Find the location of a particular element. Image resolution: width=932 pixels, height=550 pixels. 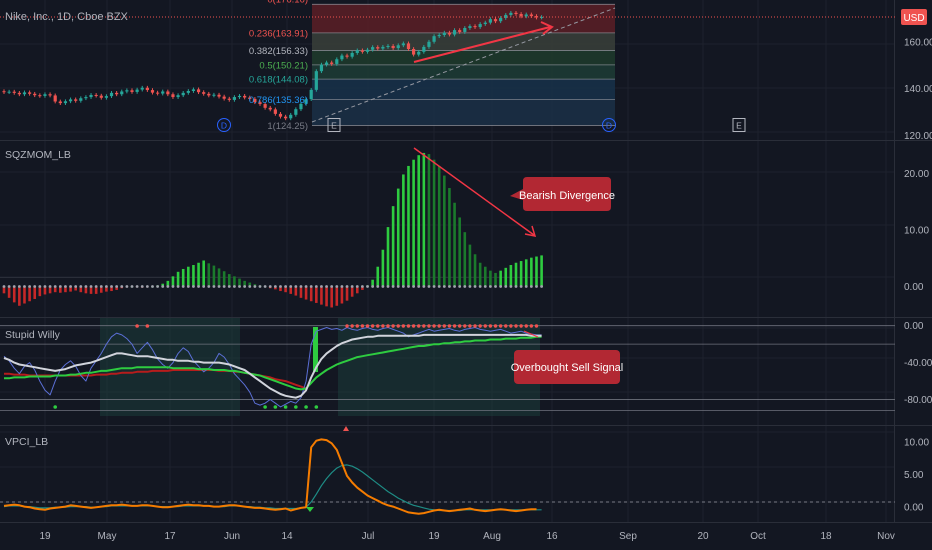

willy-fast-line is located at coordinates (272, 367).